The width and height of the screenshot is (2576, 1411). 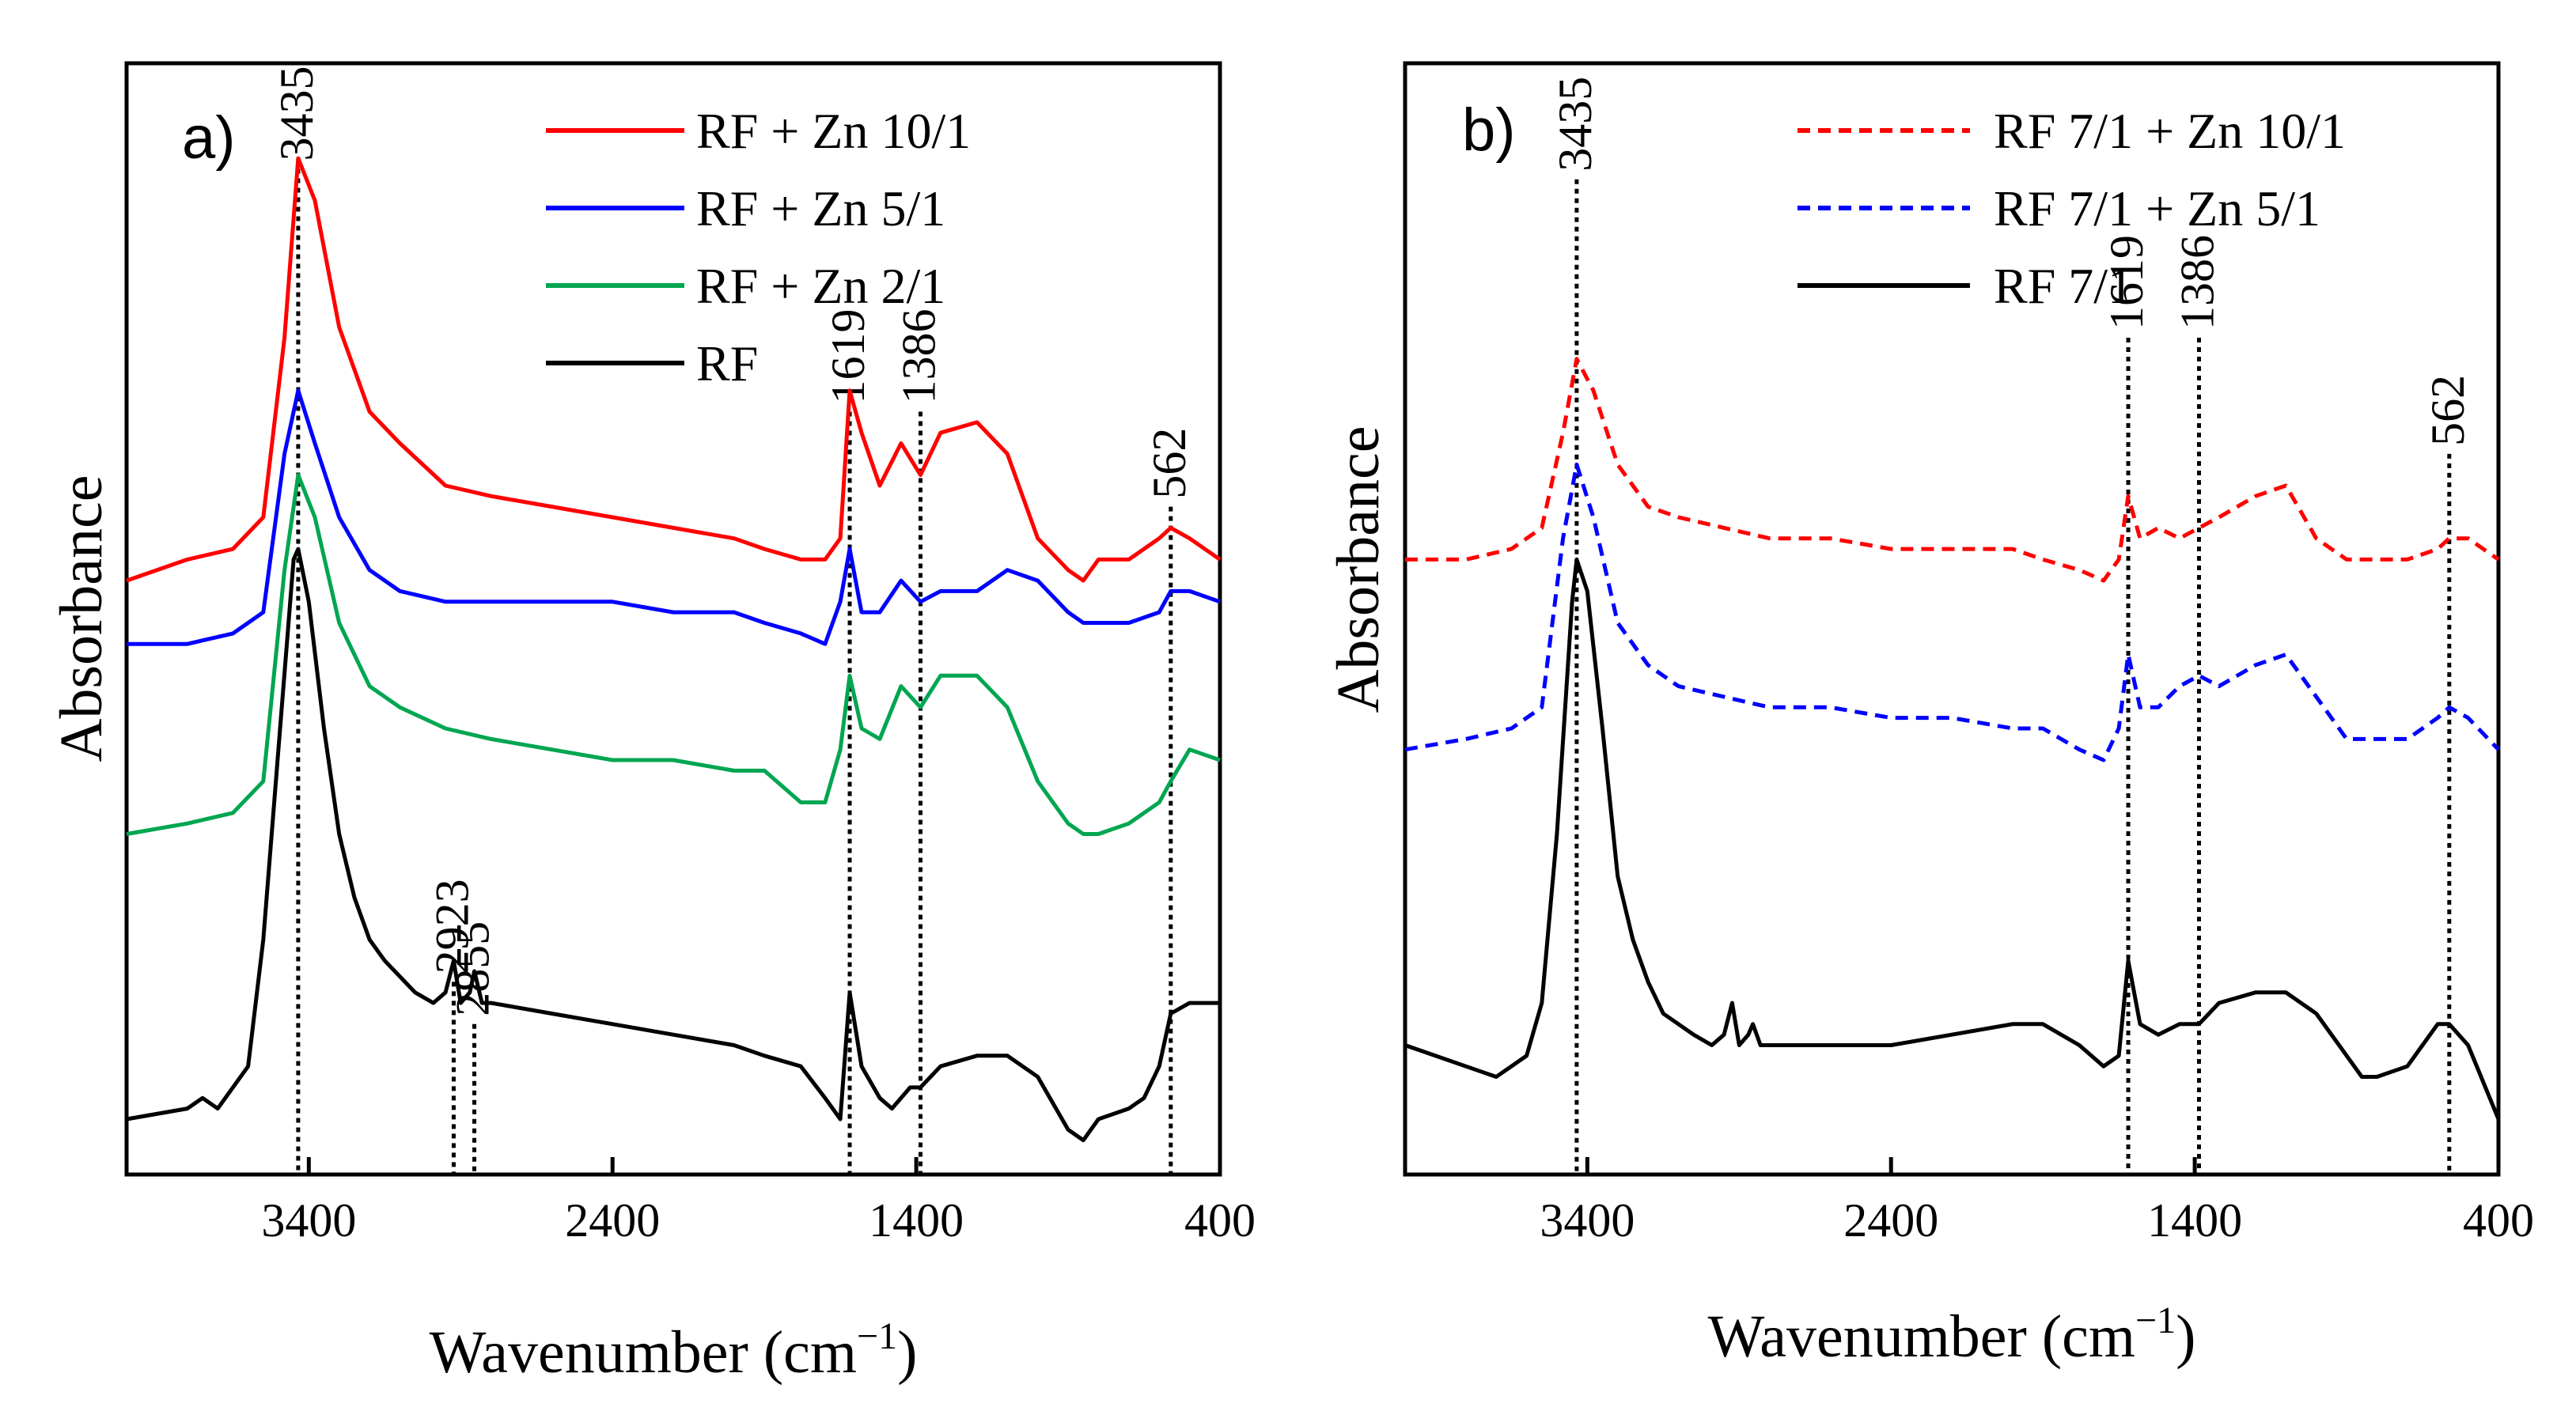 What do you see at coordinates (820, 208) in the screenshot?
I see `legend-label: RF + Zn 5/1` at bounding box center [820, 208].